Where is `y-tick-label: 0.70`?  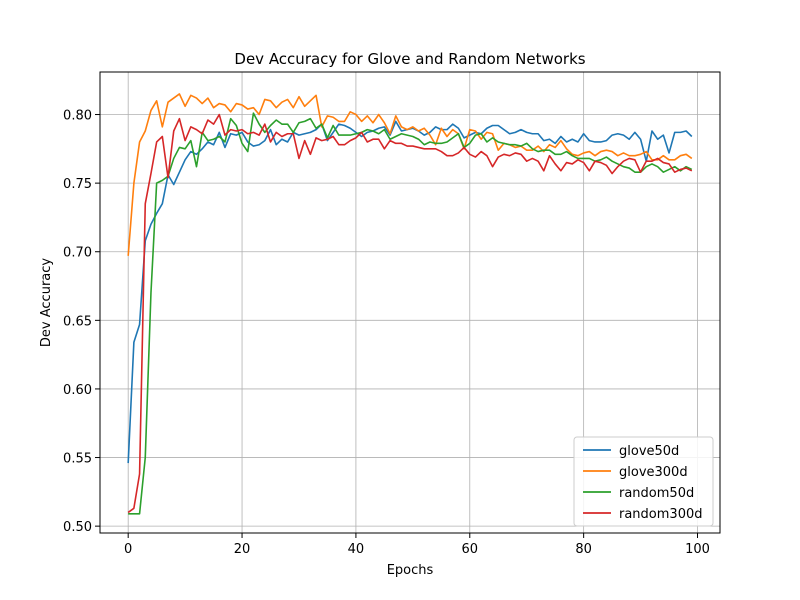 y-tick-label: 0.70 is located at coordinates (77, 253).